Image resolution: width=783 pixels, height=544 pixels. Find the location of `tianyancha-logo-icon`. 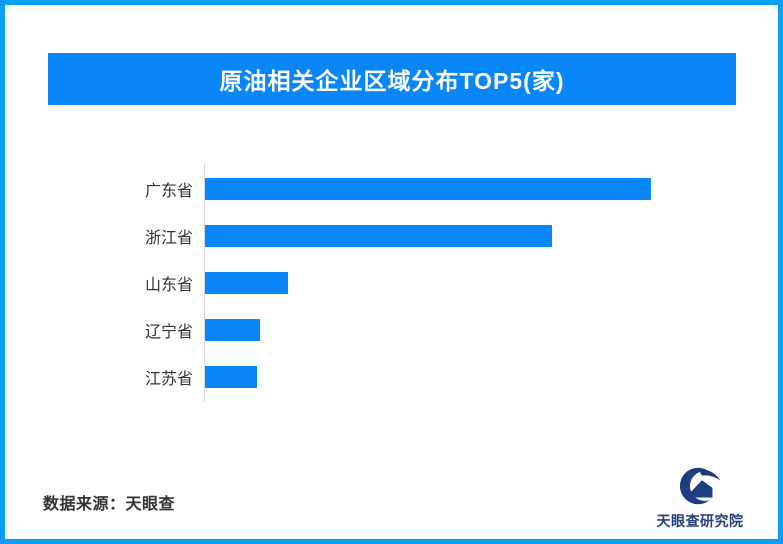

tianyancha-logo-icon is located at coordinates (700, 486).